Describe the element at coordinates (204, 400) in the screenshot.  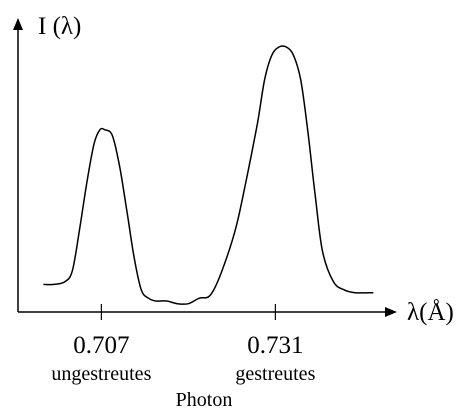
I see `bottom-caption: Photon` at that location.